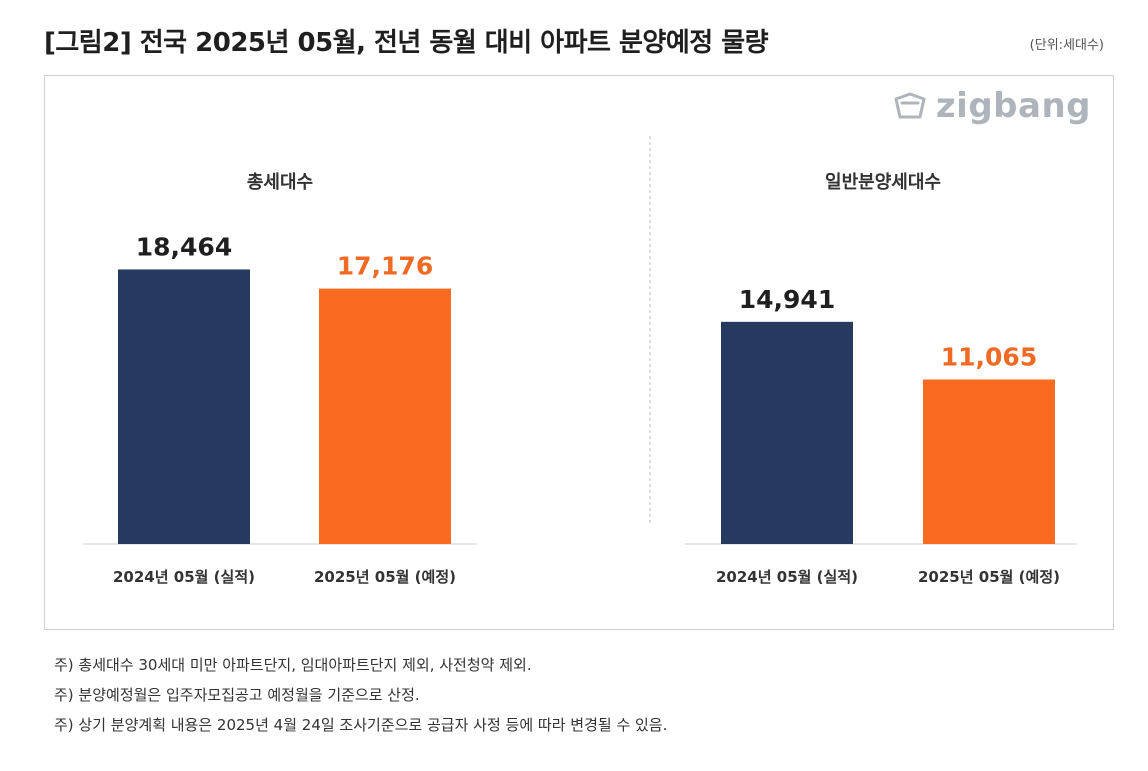 Image resolution: width=1148 pixels, height=771 pixels. Describe the element at coordinates (910, 105) in the screenshot. I see `zigbang-logo-icon` at that location.